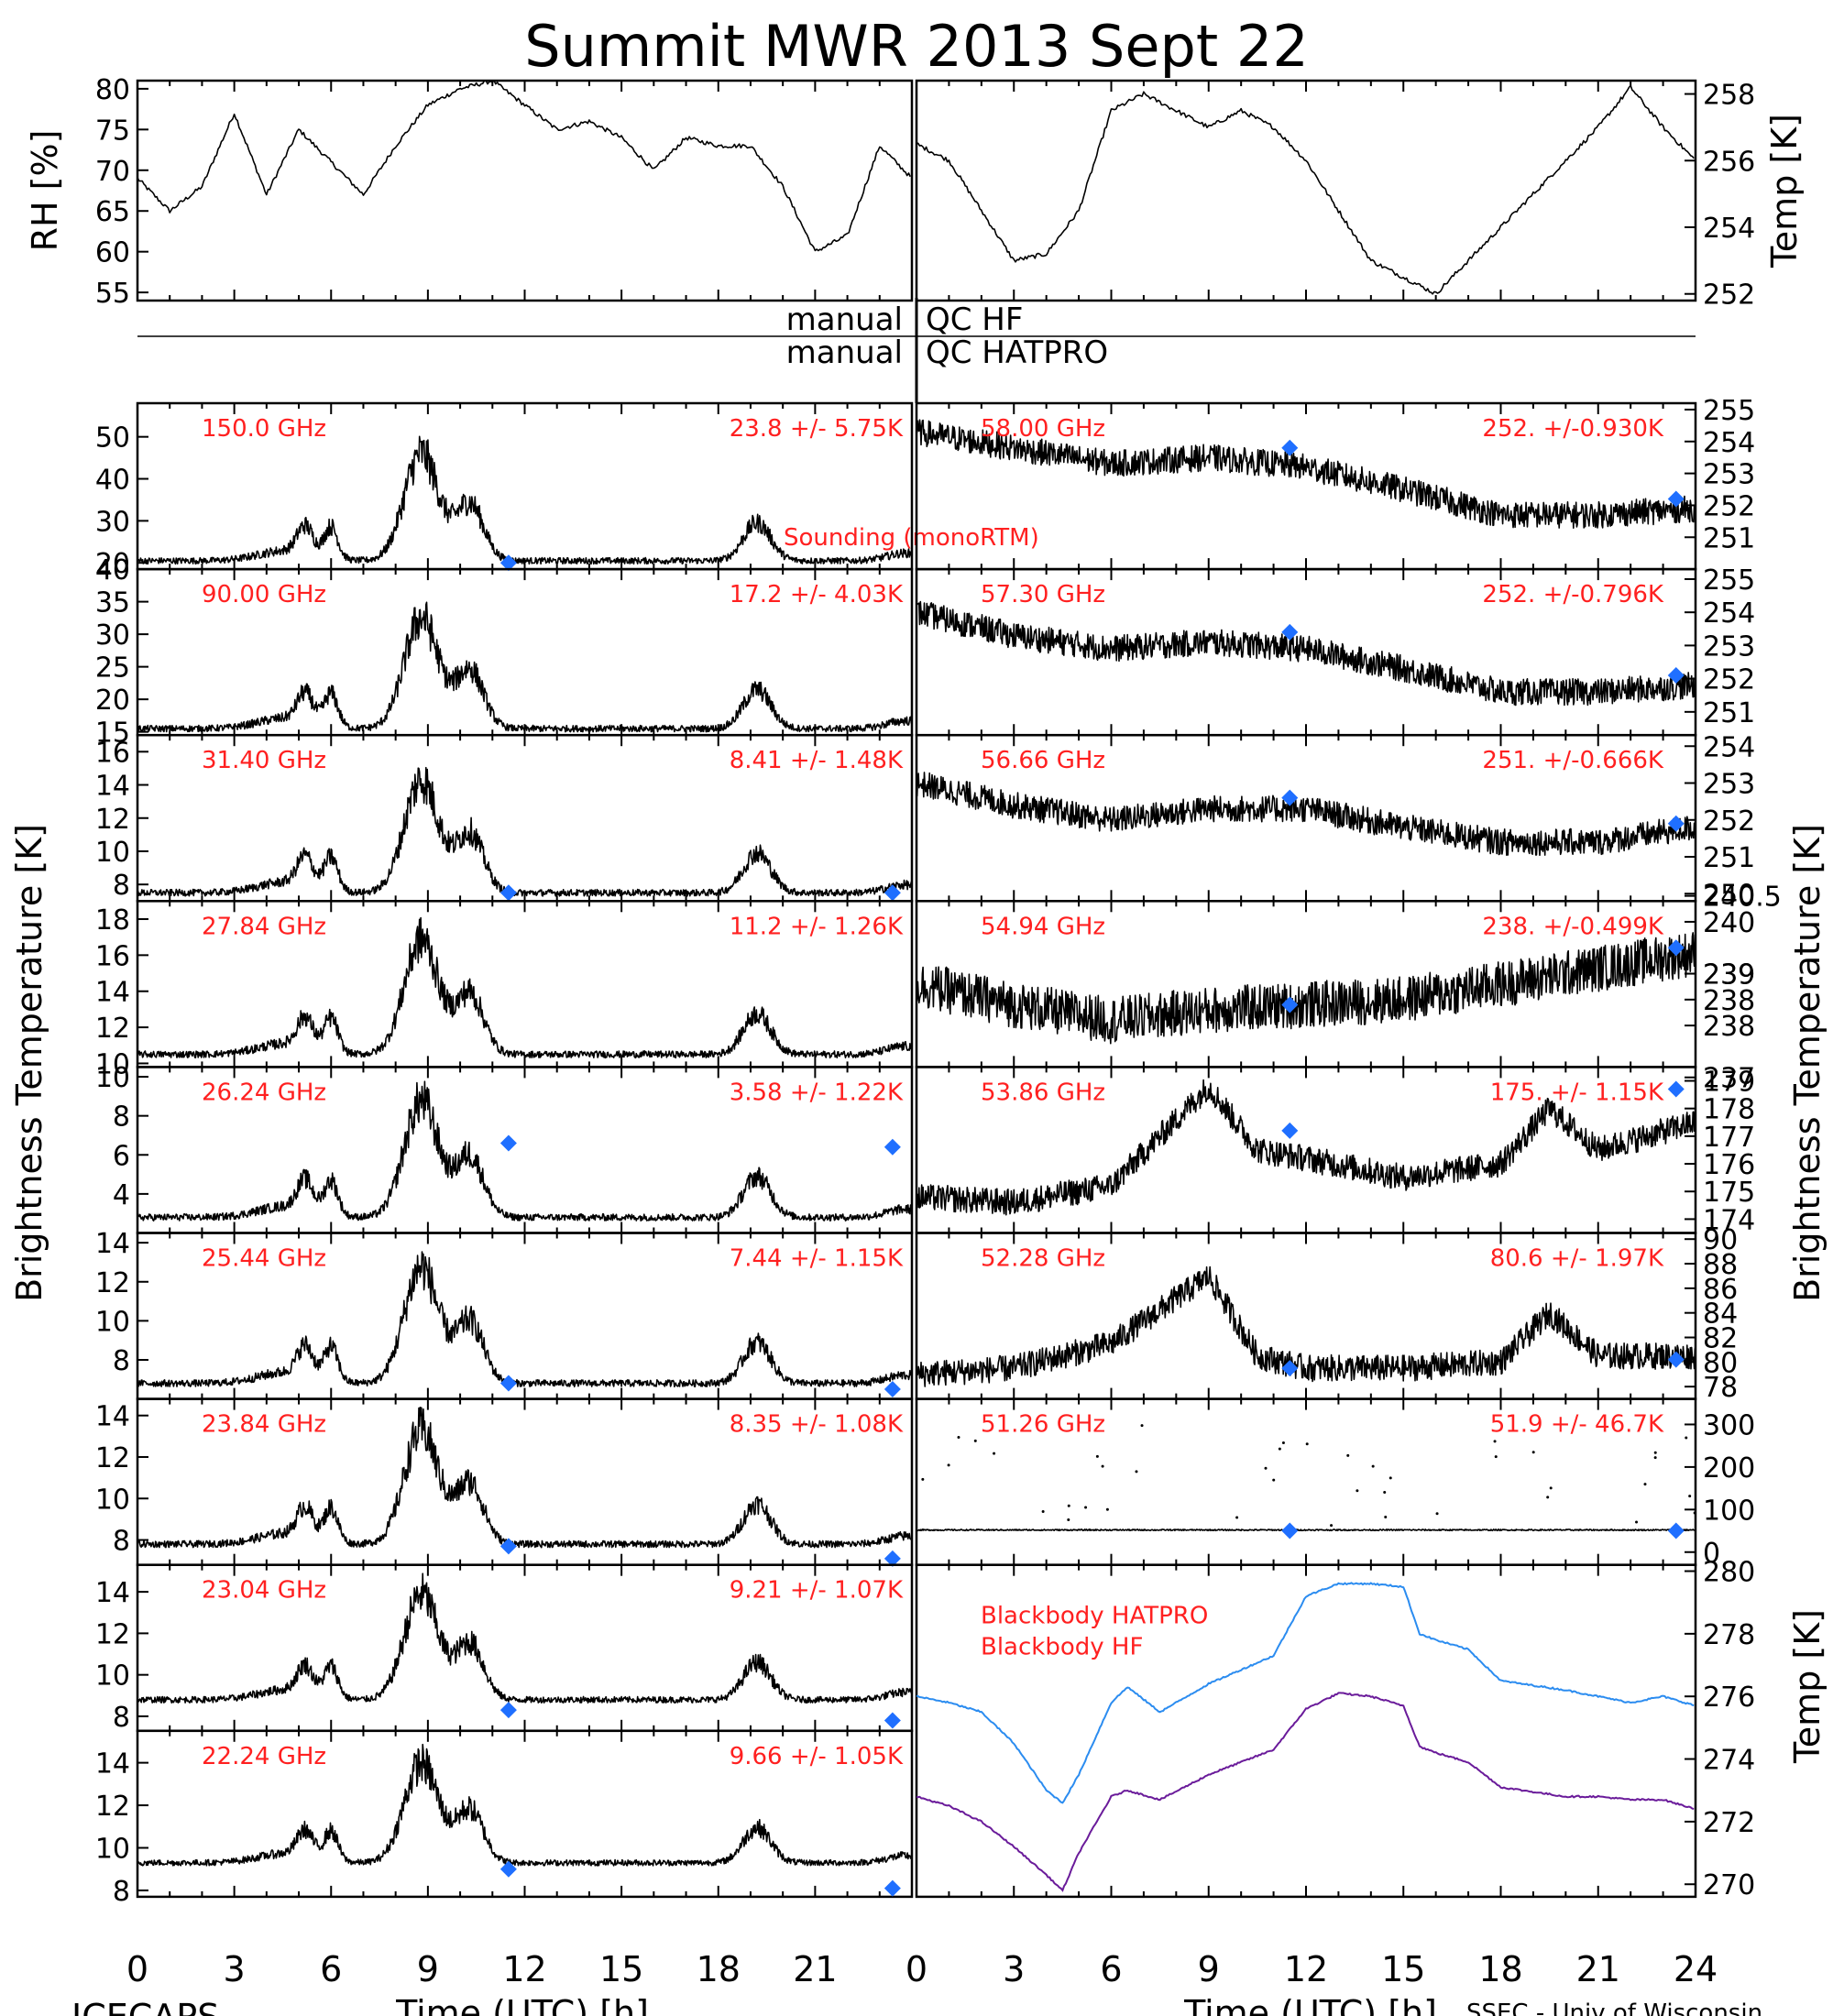 The image size is (1833, 2016). I want to click on left-panel-8: 8 10 12 14 22.24 GHz 9.66 +/- 1.05K, so click(504, 1818).